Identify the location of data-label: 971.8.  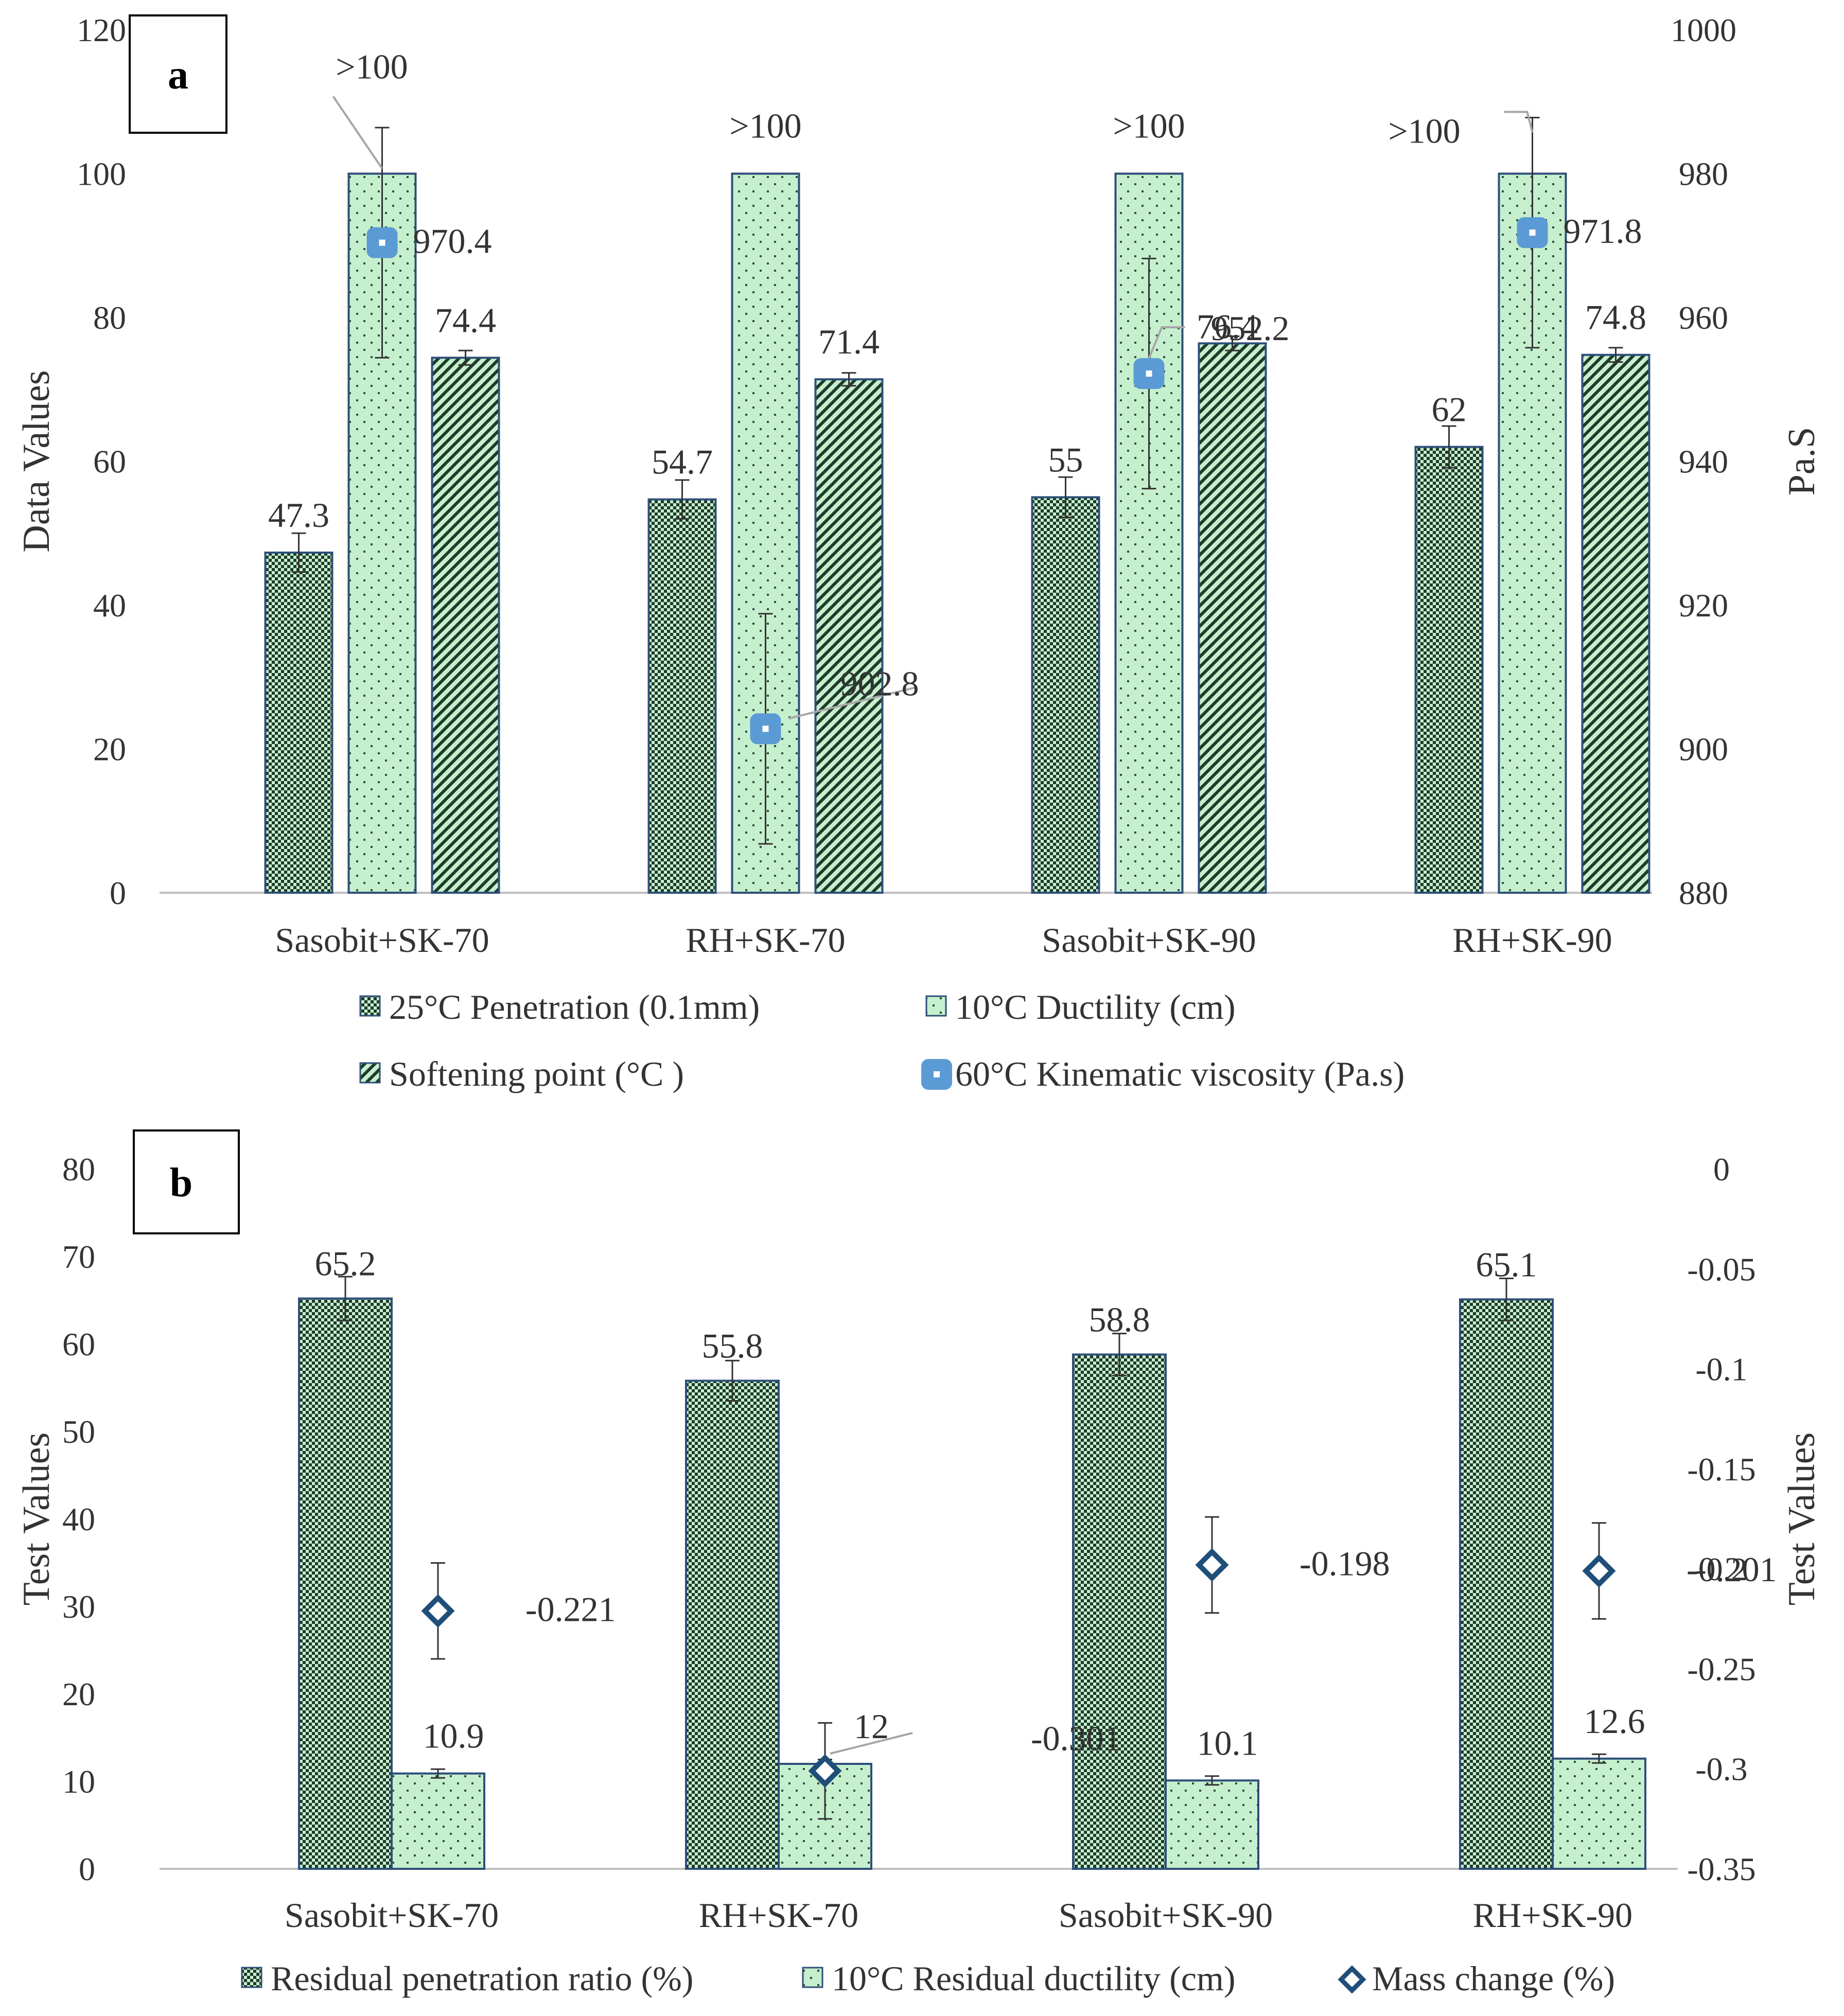
(1603, 231).